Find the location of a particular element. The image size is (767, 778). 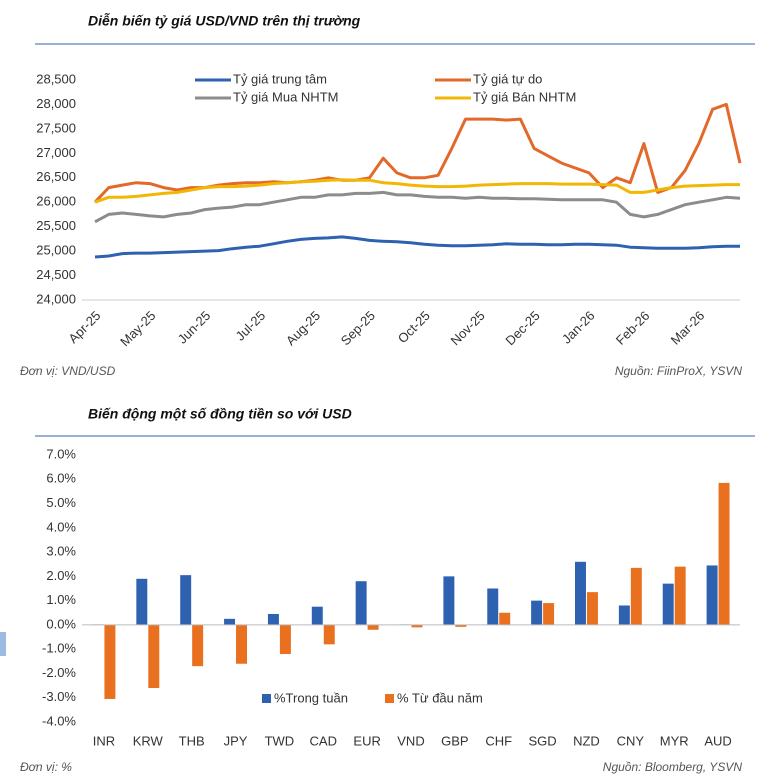

x-tick-label: CNY is located at coordinates (631, 740).